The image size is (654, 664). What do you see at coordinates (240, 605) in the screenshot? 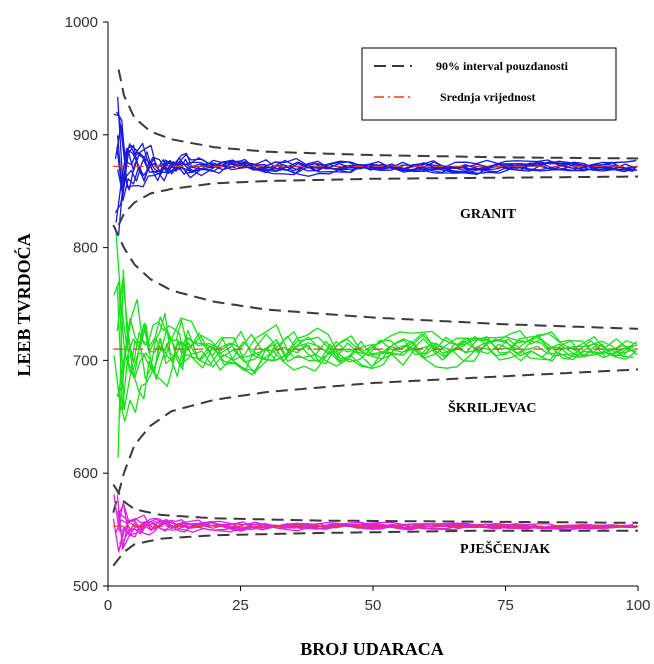
I see `x-tick-label: 25` at bounding box center [240, 605].